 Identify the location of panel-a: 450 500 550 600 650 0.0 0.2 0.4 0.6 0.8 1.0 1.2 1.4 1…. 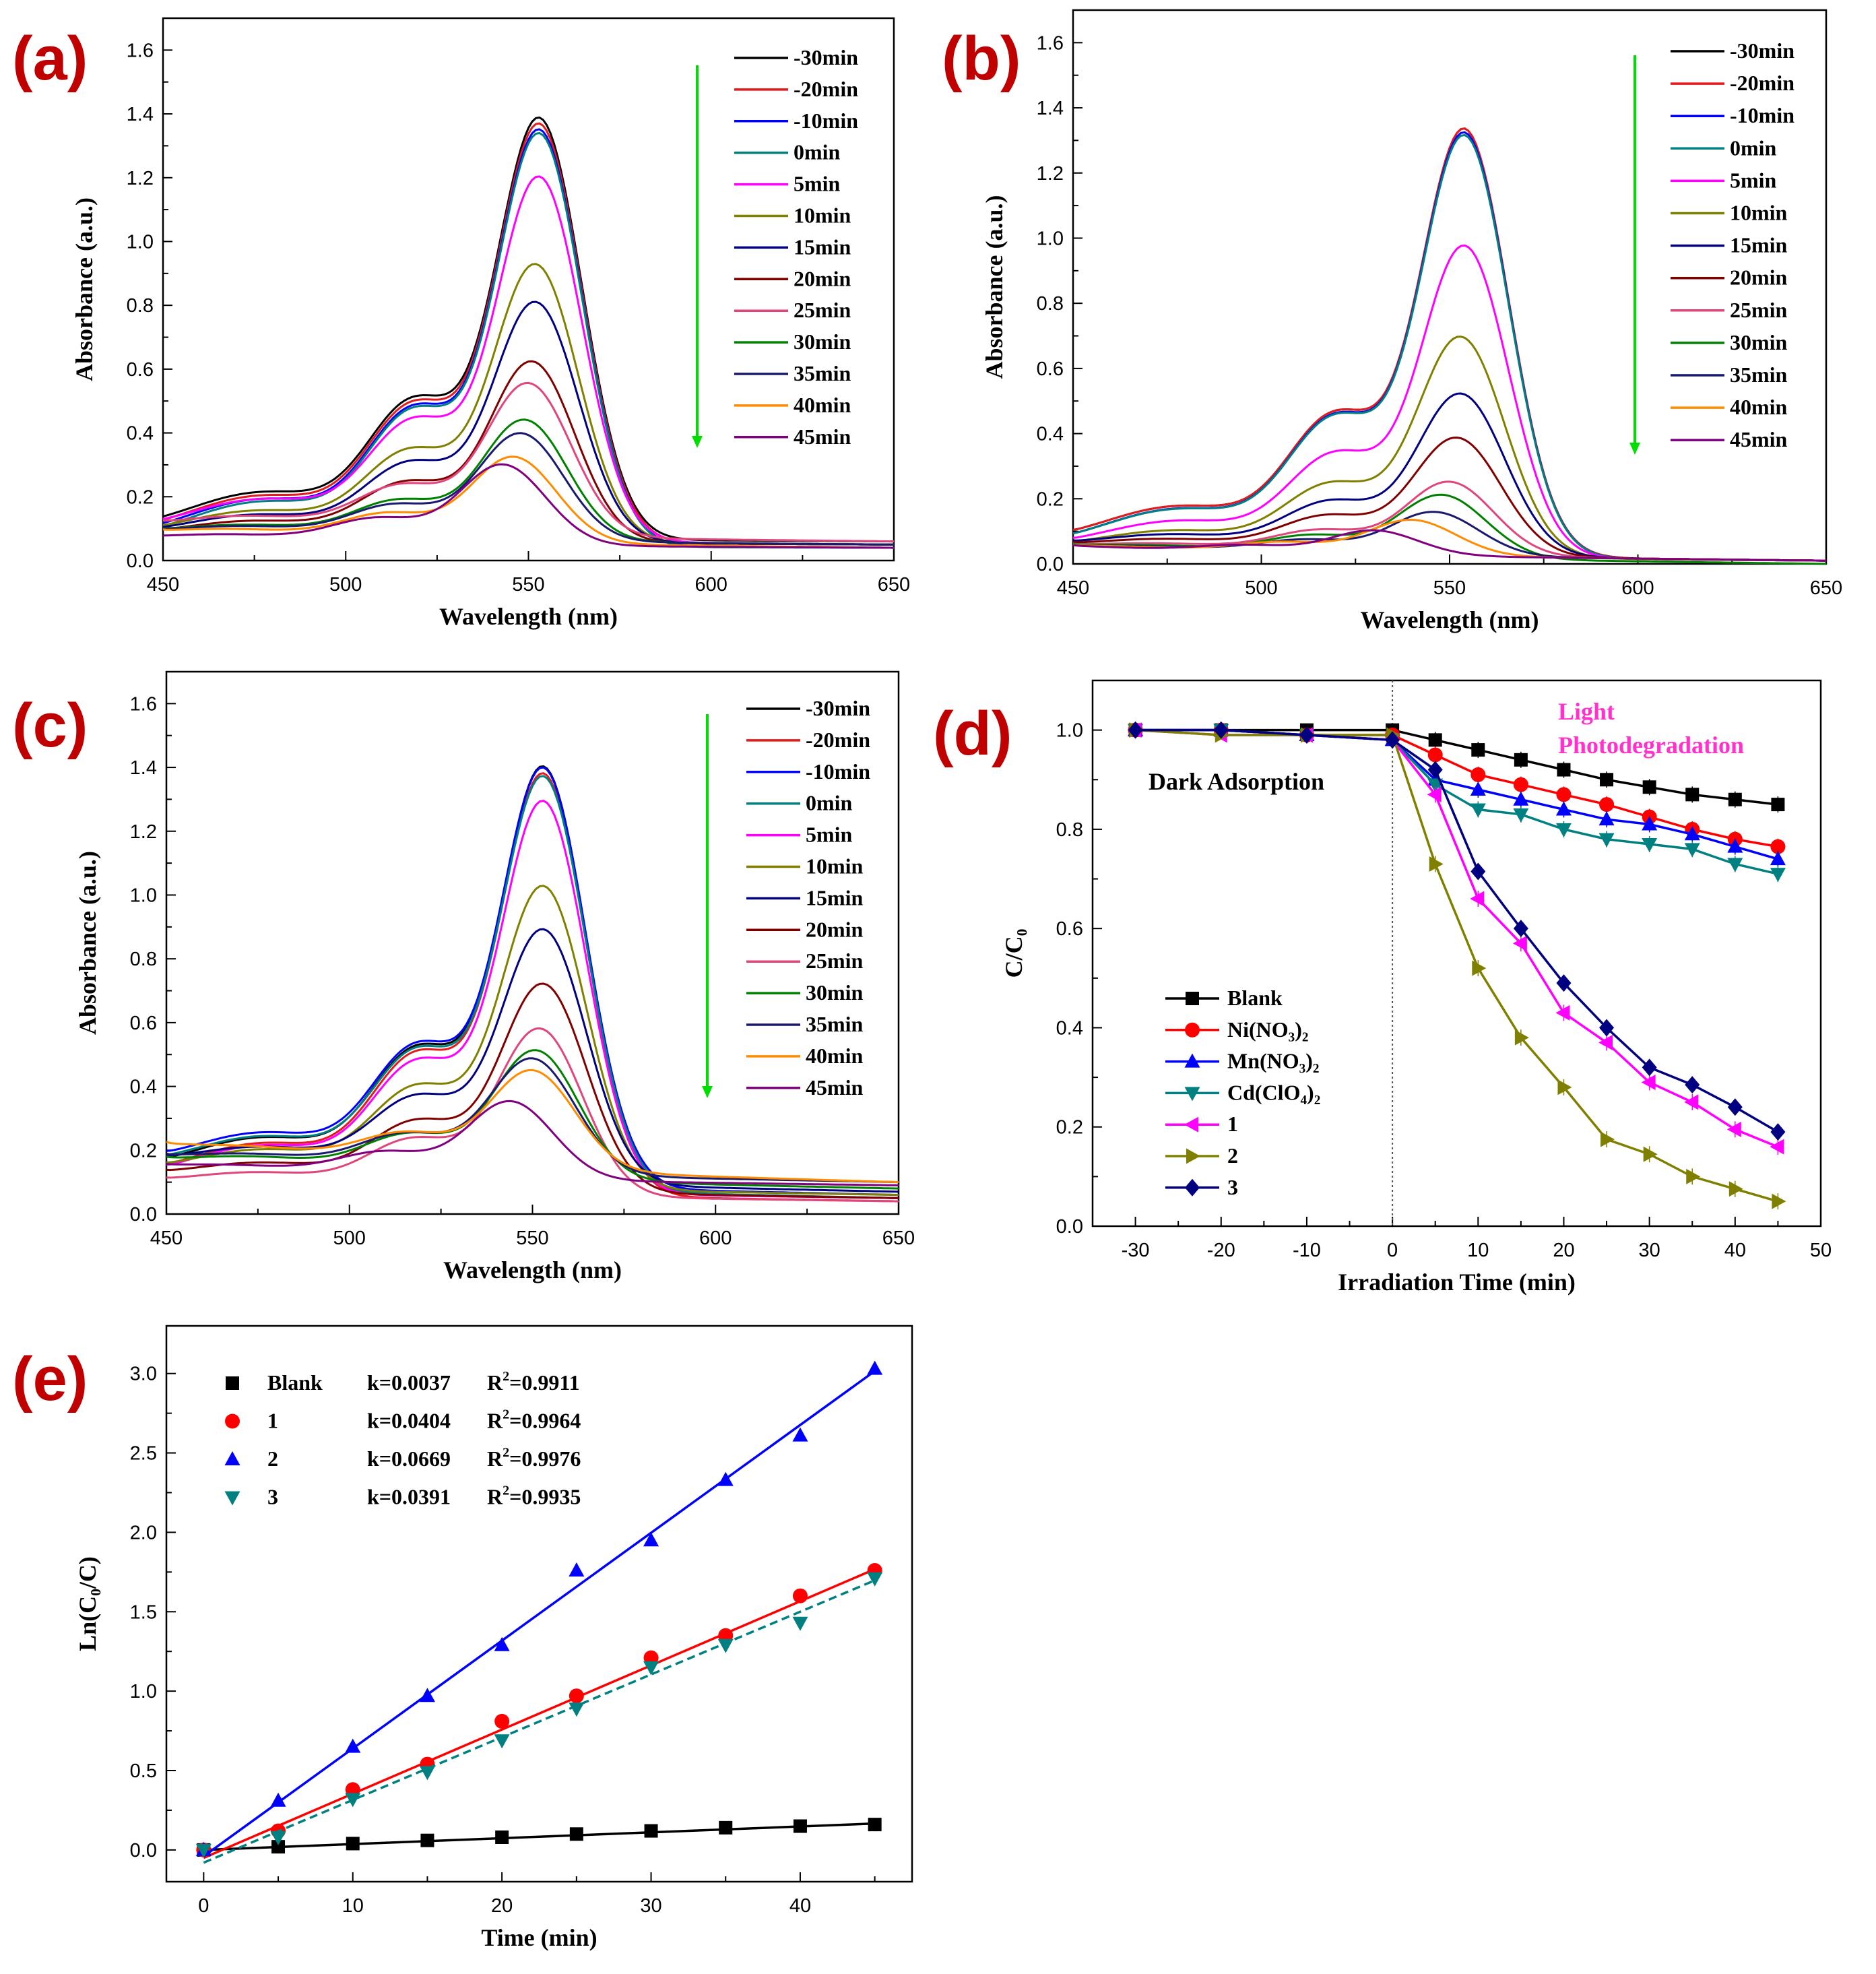
(461, 323).